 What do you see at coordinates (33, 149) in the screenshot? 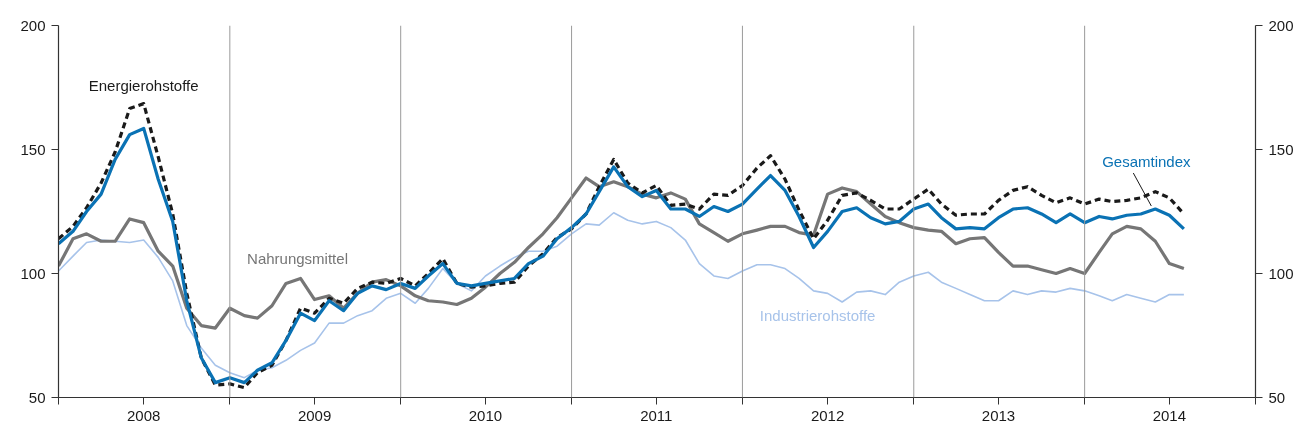
I see `y-tick-label: 150` at bounding box center [33, 149].